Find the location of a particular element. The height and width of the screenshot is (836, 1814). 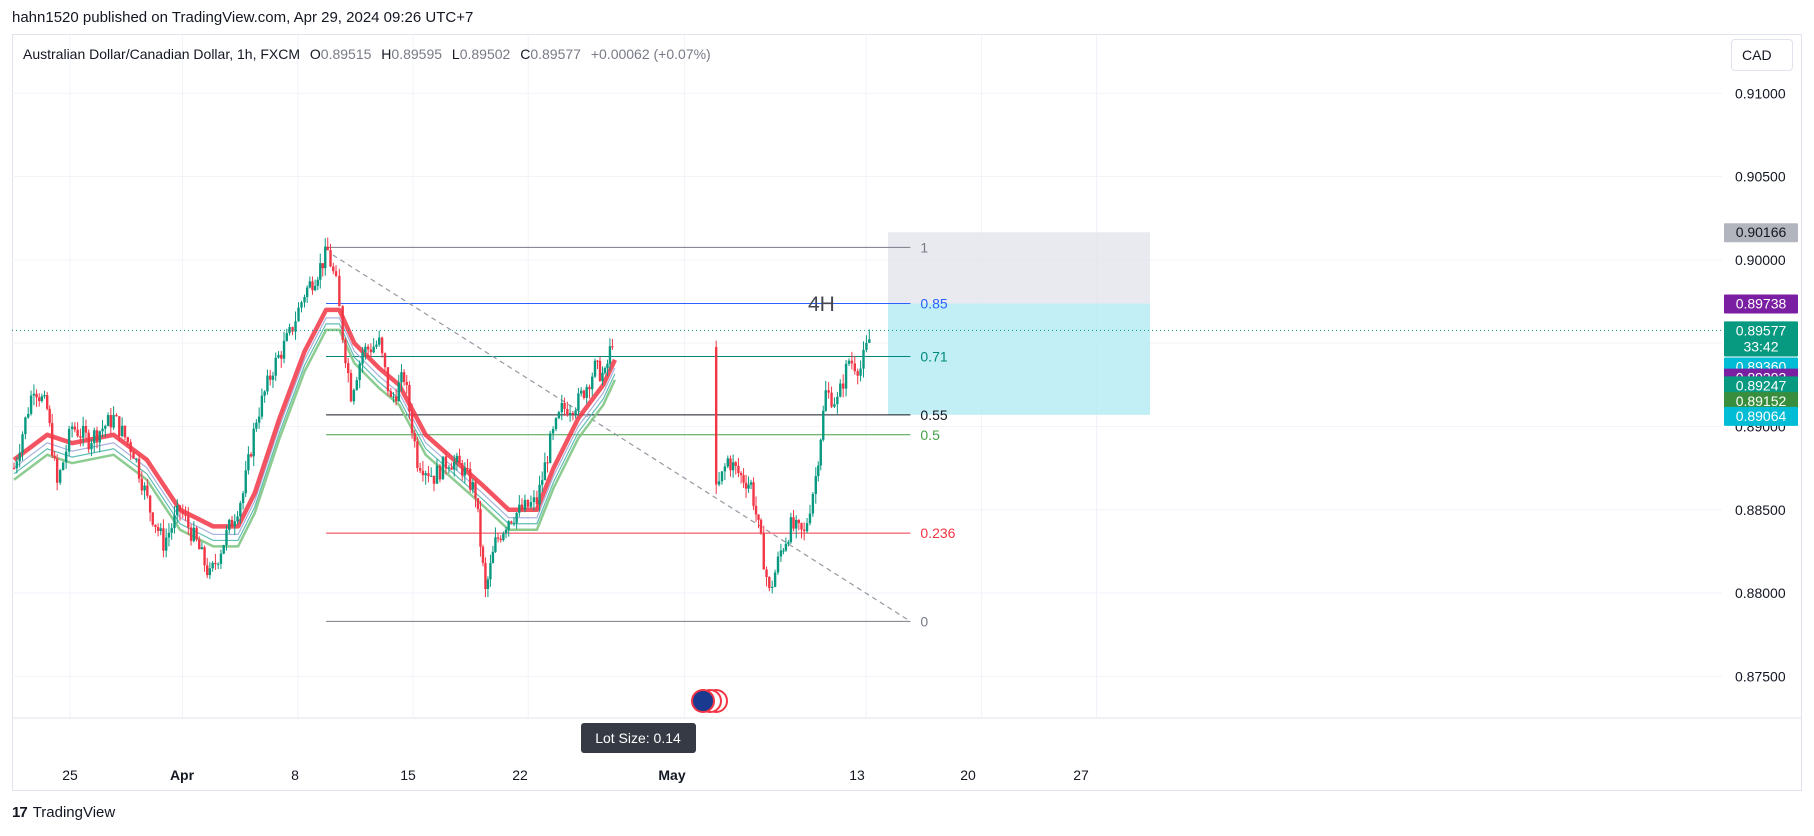

lot-size-label: Lot Size: 0.14 is located at coordinates (638, 738).